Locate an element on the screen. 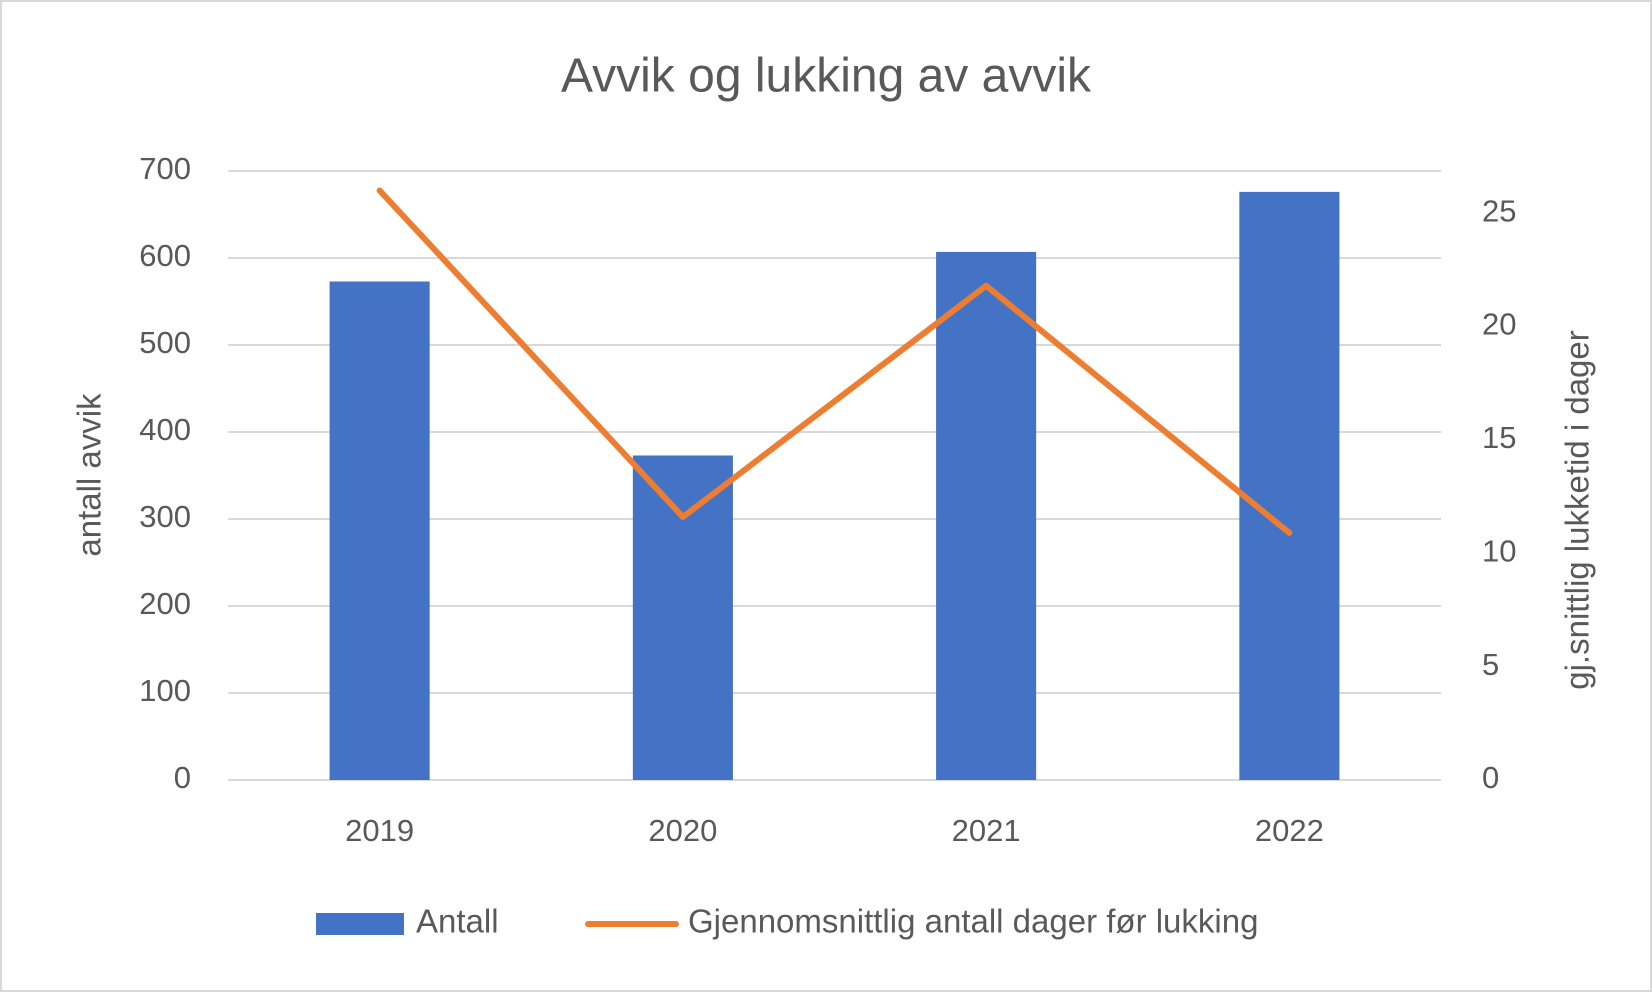 This screenshot has width=1652, height=992. y2-tick-label: 20 is located at coordinates (1499, 324).